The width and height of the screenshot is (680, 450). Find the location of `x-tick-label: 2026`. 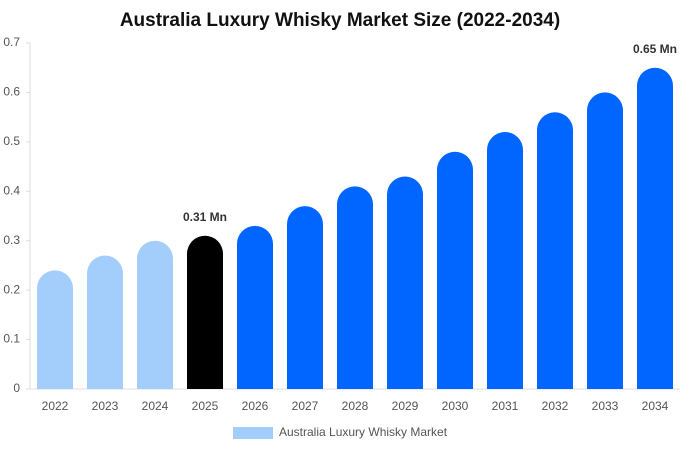

x-tick-label: 2026 is located at coordinates (255, 406).